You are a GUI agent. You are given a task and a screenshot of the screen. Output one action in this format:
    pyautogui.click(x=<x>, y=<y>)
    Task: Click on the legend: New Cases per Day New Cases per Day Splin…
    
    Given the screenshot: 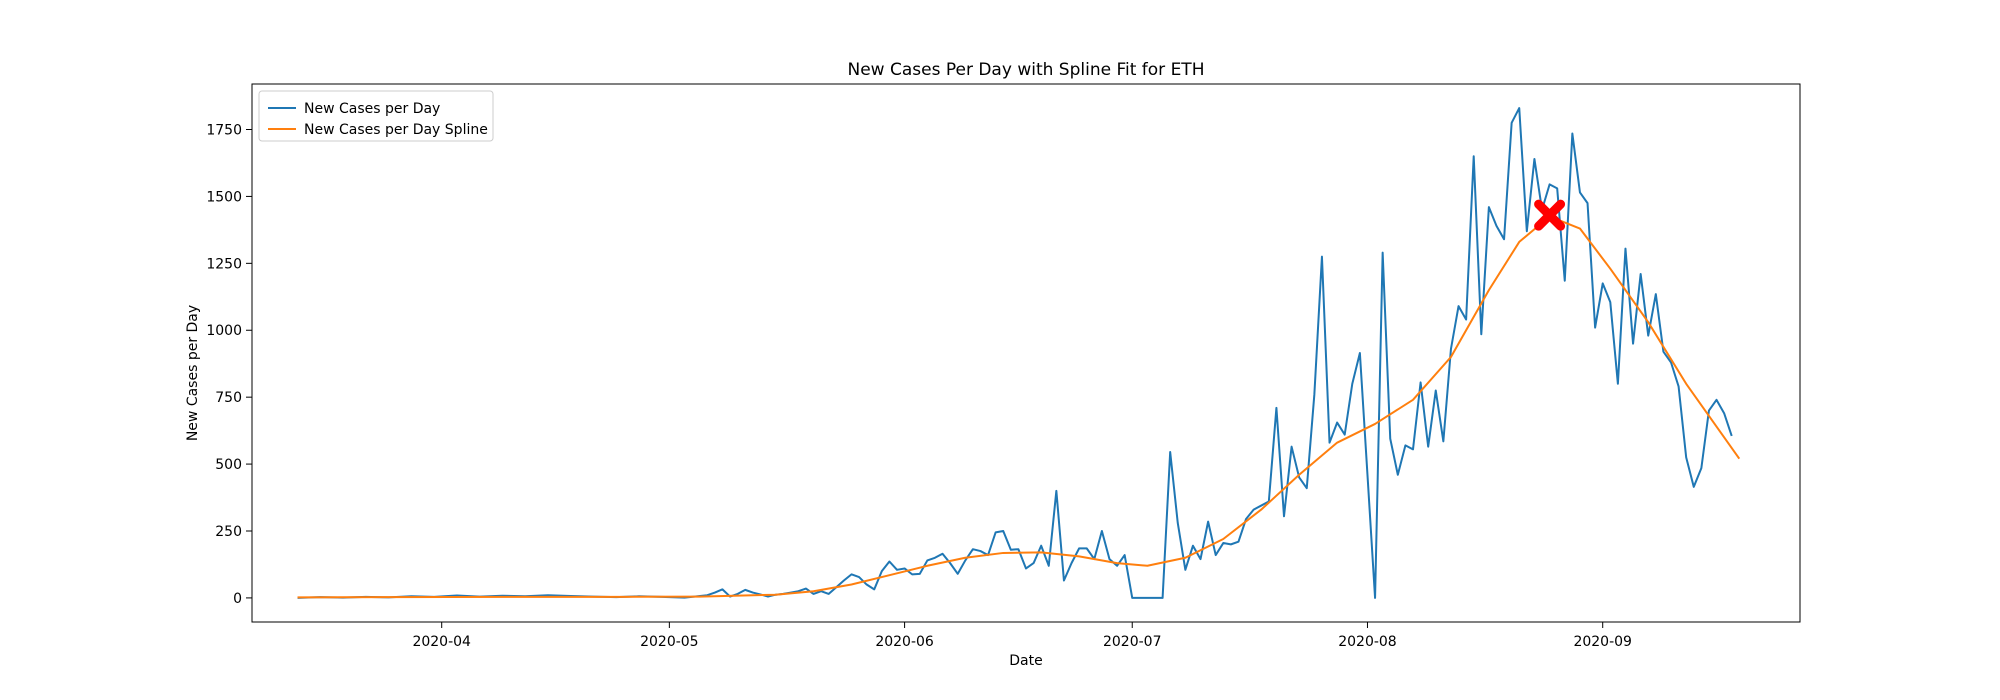 What is the action you would take?
    pyautogui.click(x=376, y=116)
    